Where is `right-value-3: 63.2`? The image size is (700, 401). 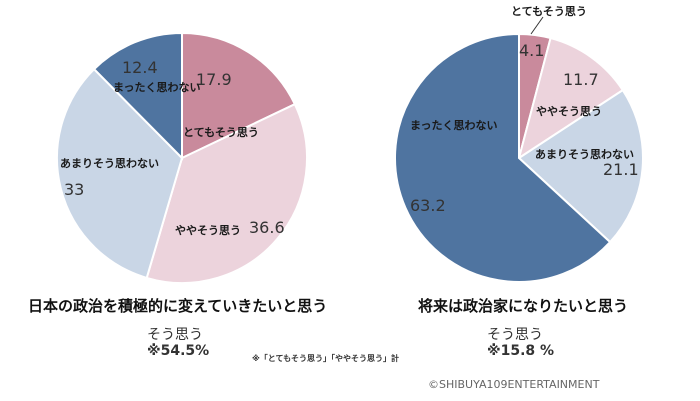 right-value-3: 63.2 is located at coordinates (428, 205).